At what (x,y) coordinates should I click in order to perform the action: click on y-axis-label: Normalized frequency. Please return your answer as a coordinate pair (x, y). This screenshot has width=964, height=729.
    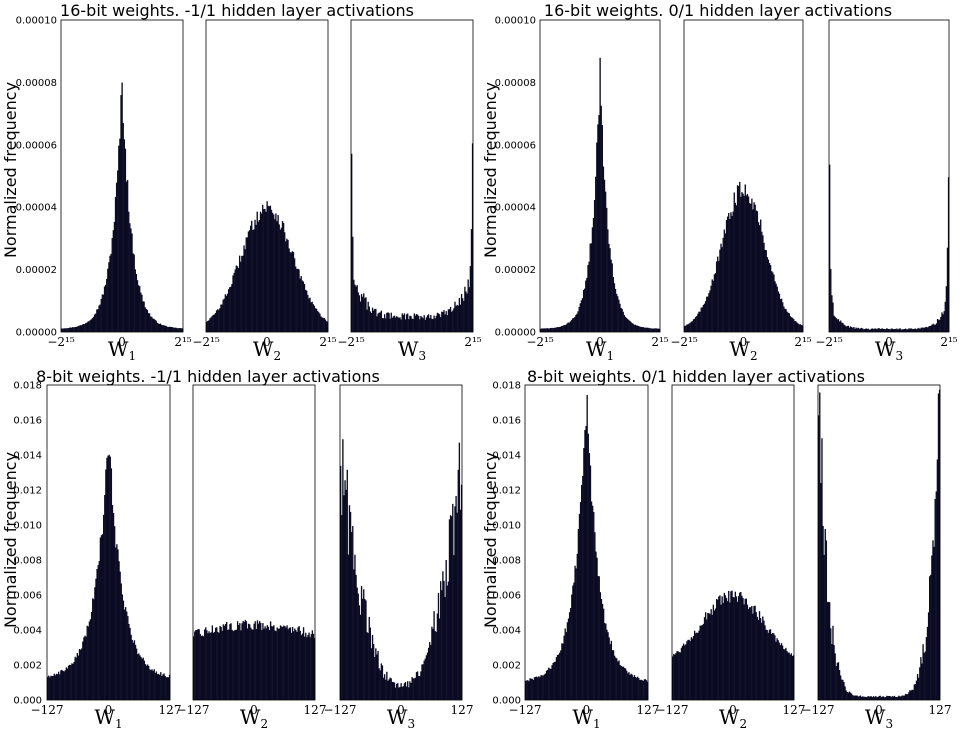
    Looking at the image, I should click on (10, 540).